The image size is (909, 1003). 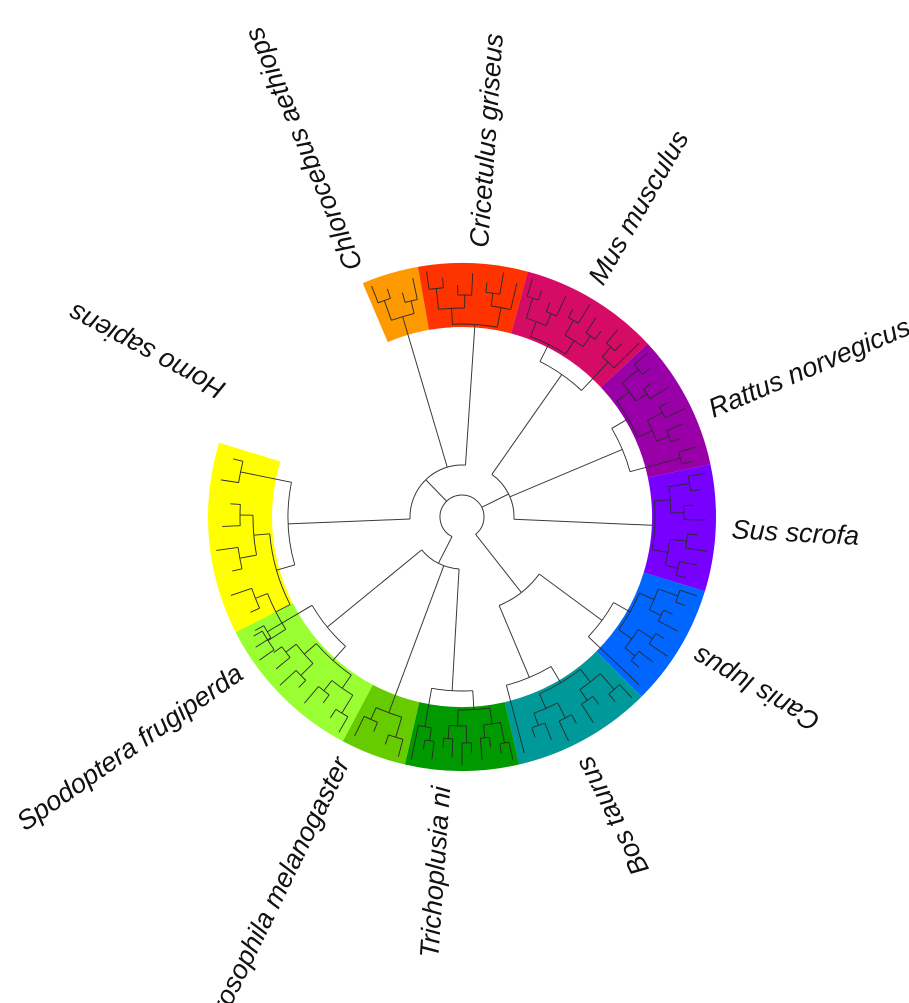 What do you see at coordinates (612, 816) in the screenshot?
I see `bos-taurus-label: Bos taurus` at bounding box center [612, 816].